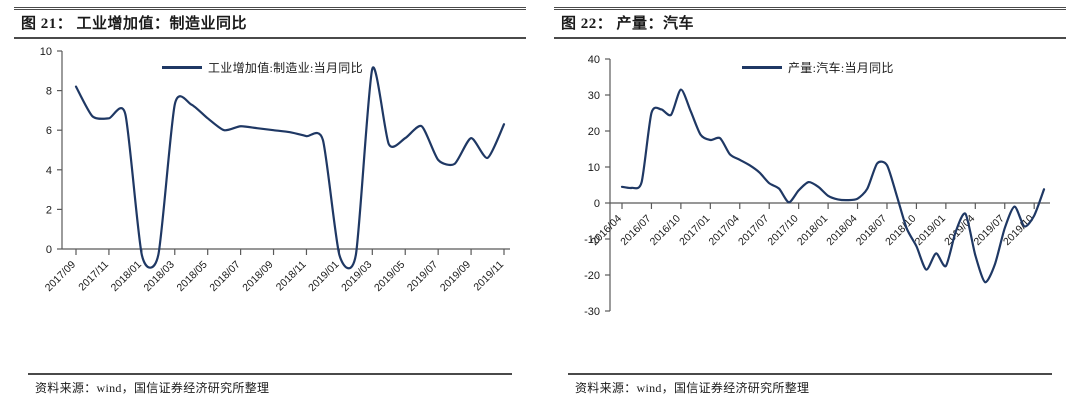  What do you see at coordinates (724, 230) in the screenshot?
I see `x-tick-label: 2017/04` at bounding box center [724, 230].